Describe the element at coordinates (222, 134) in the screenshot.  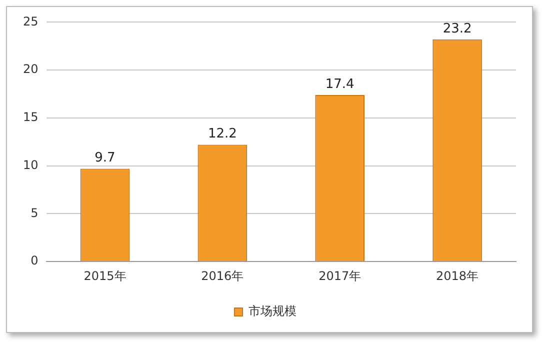
I see `data-label: 12.2` at that location.